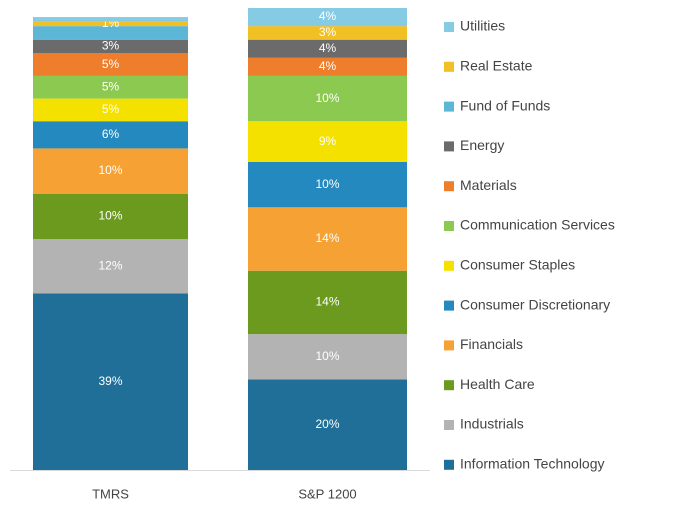  Describe the element at coordinates (482, 145) in the screenshot. I see `legend-label: Energy` at that location.